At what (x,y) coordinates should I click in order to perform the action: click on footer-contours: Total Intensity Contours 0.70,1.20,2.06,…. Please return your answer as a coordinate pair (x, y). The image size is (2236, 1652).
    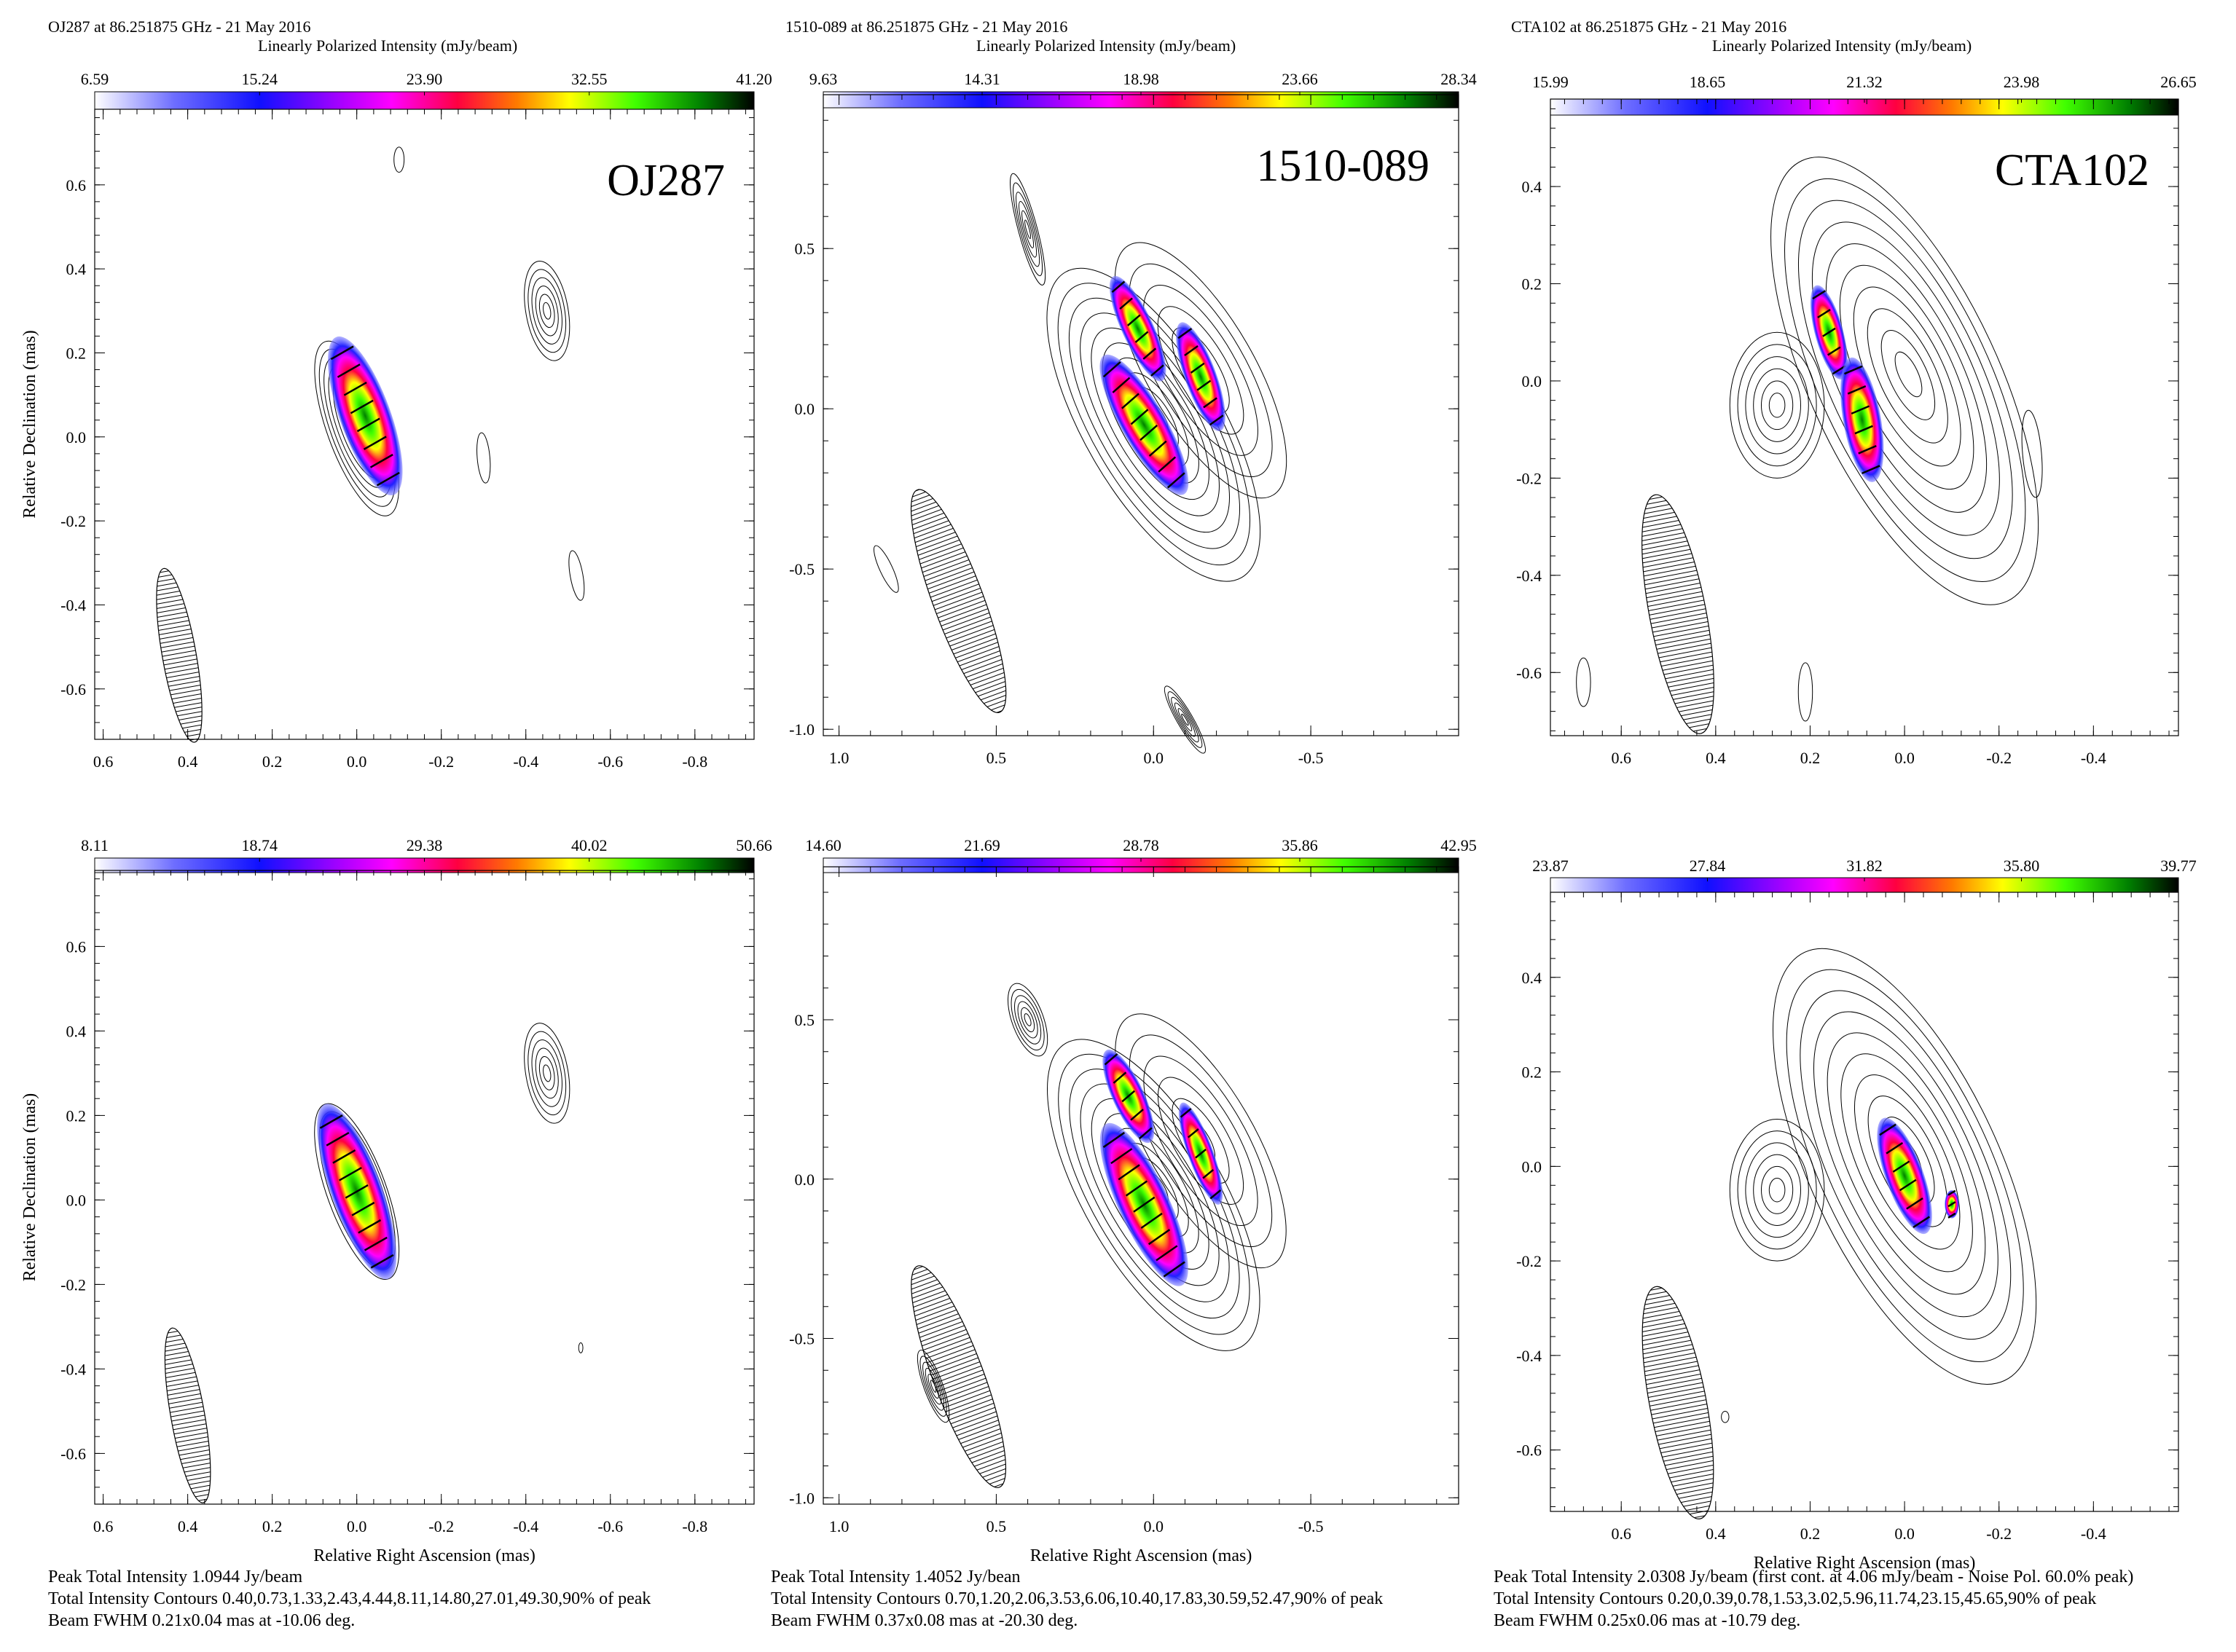
    Looking at the image, I should click on (1077, 1598).